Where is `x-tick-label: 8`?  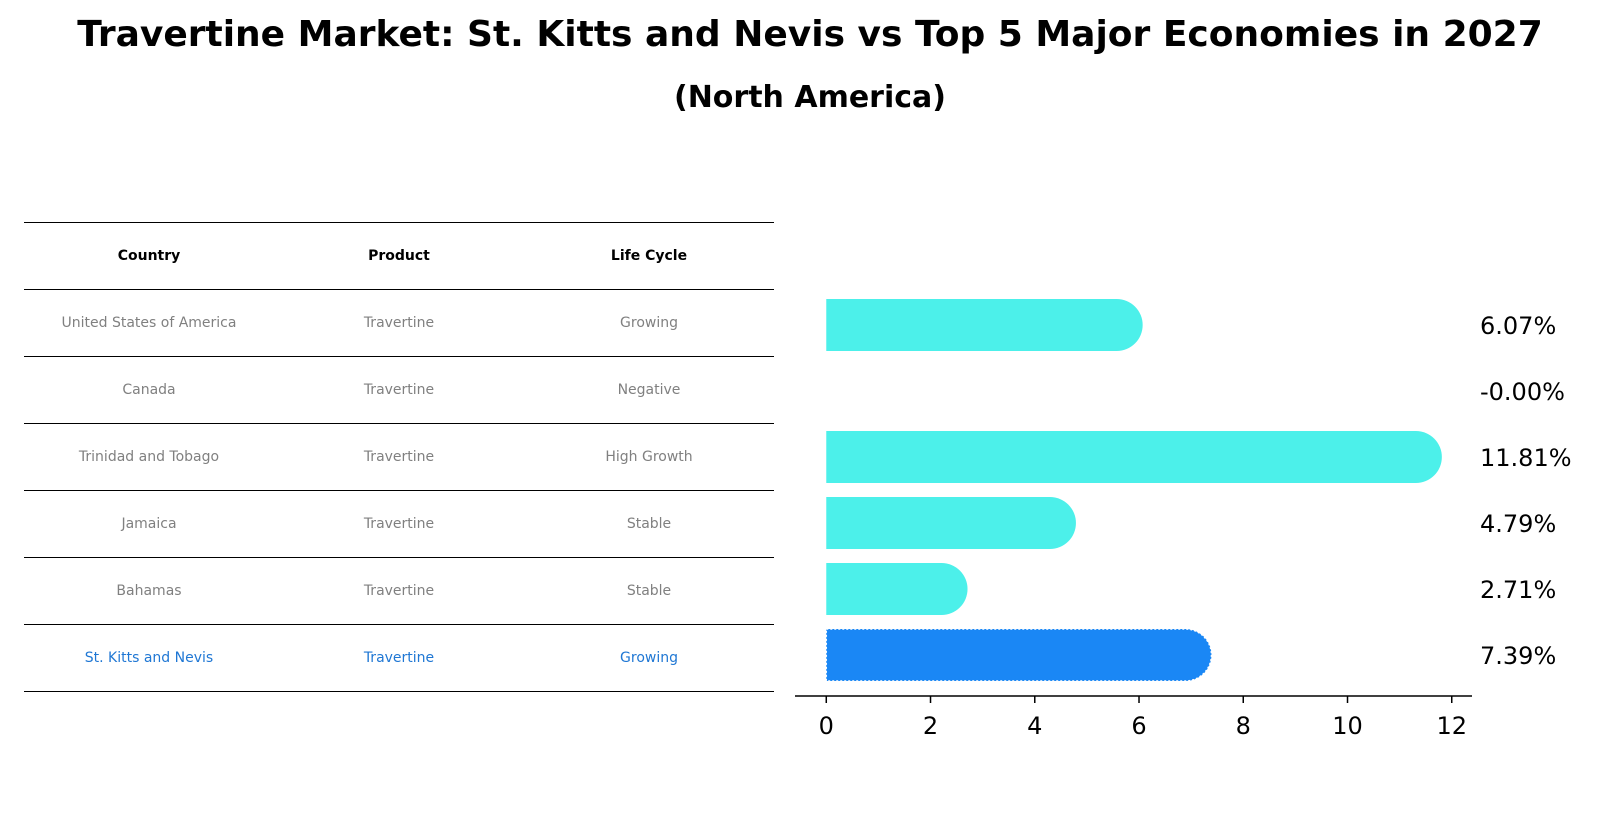
x-tick-label: 8 is located at coordinates (1243, 726).